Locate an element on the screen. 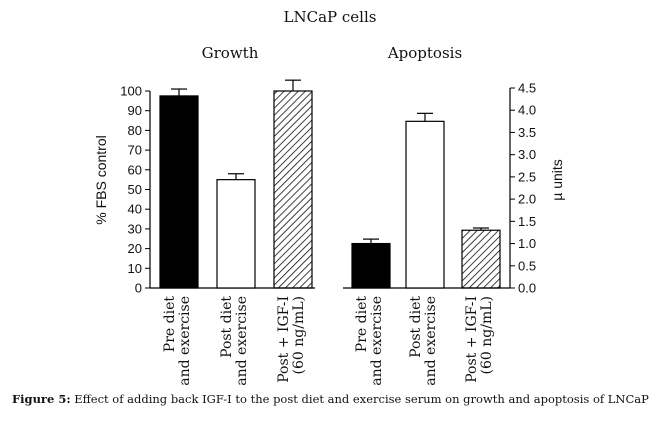 The image size is (660, 425). apoptosis-category-label-line: (60 ng/mL) is located at coordinates (487, 335).